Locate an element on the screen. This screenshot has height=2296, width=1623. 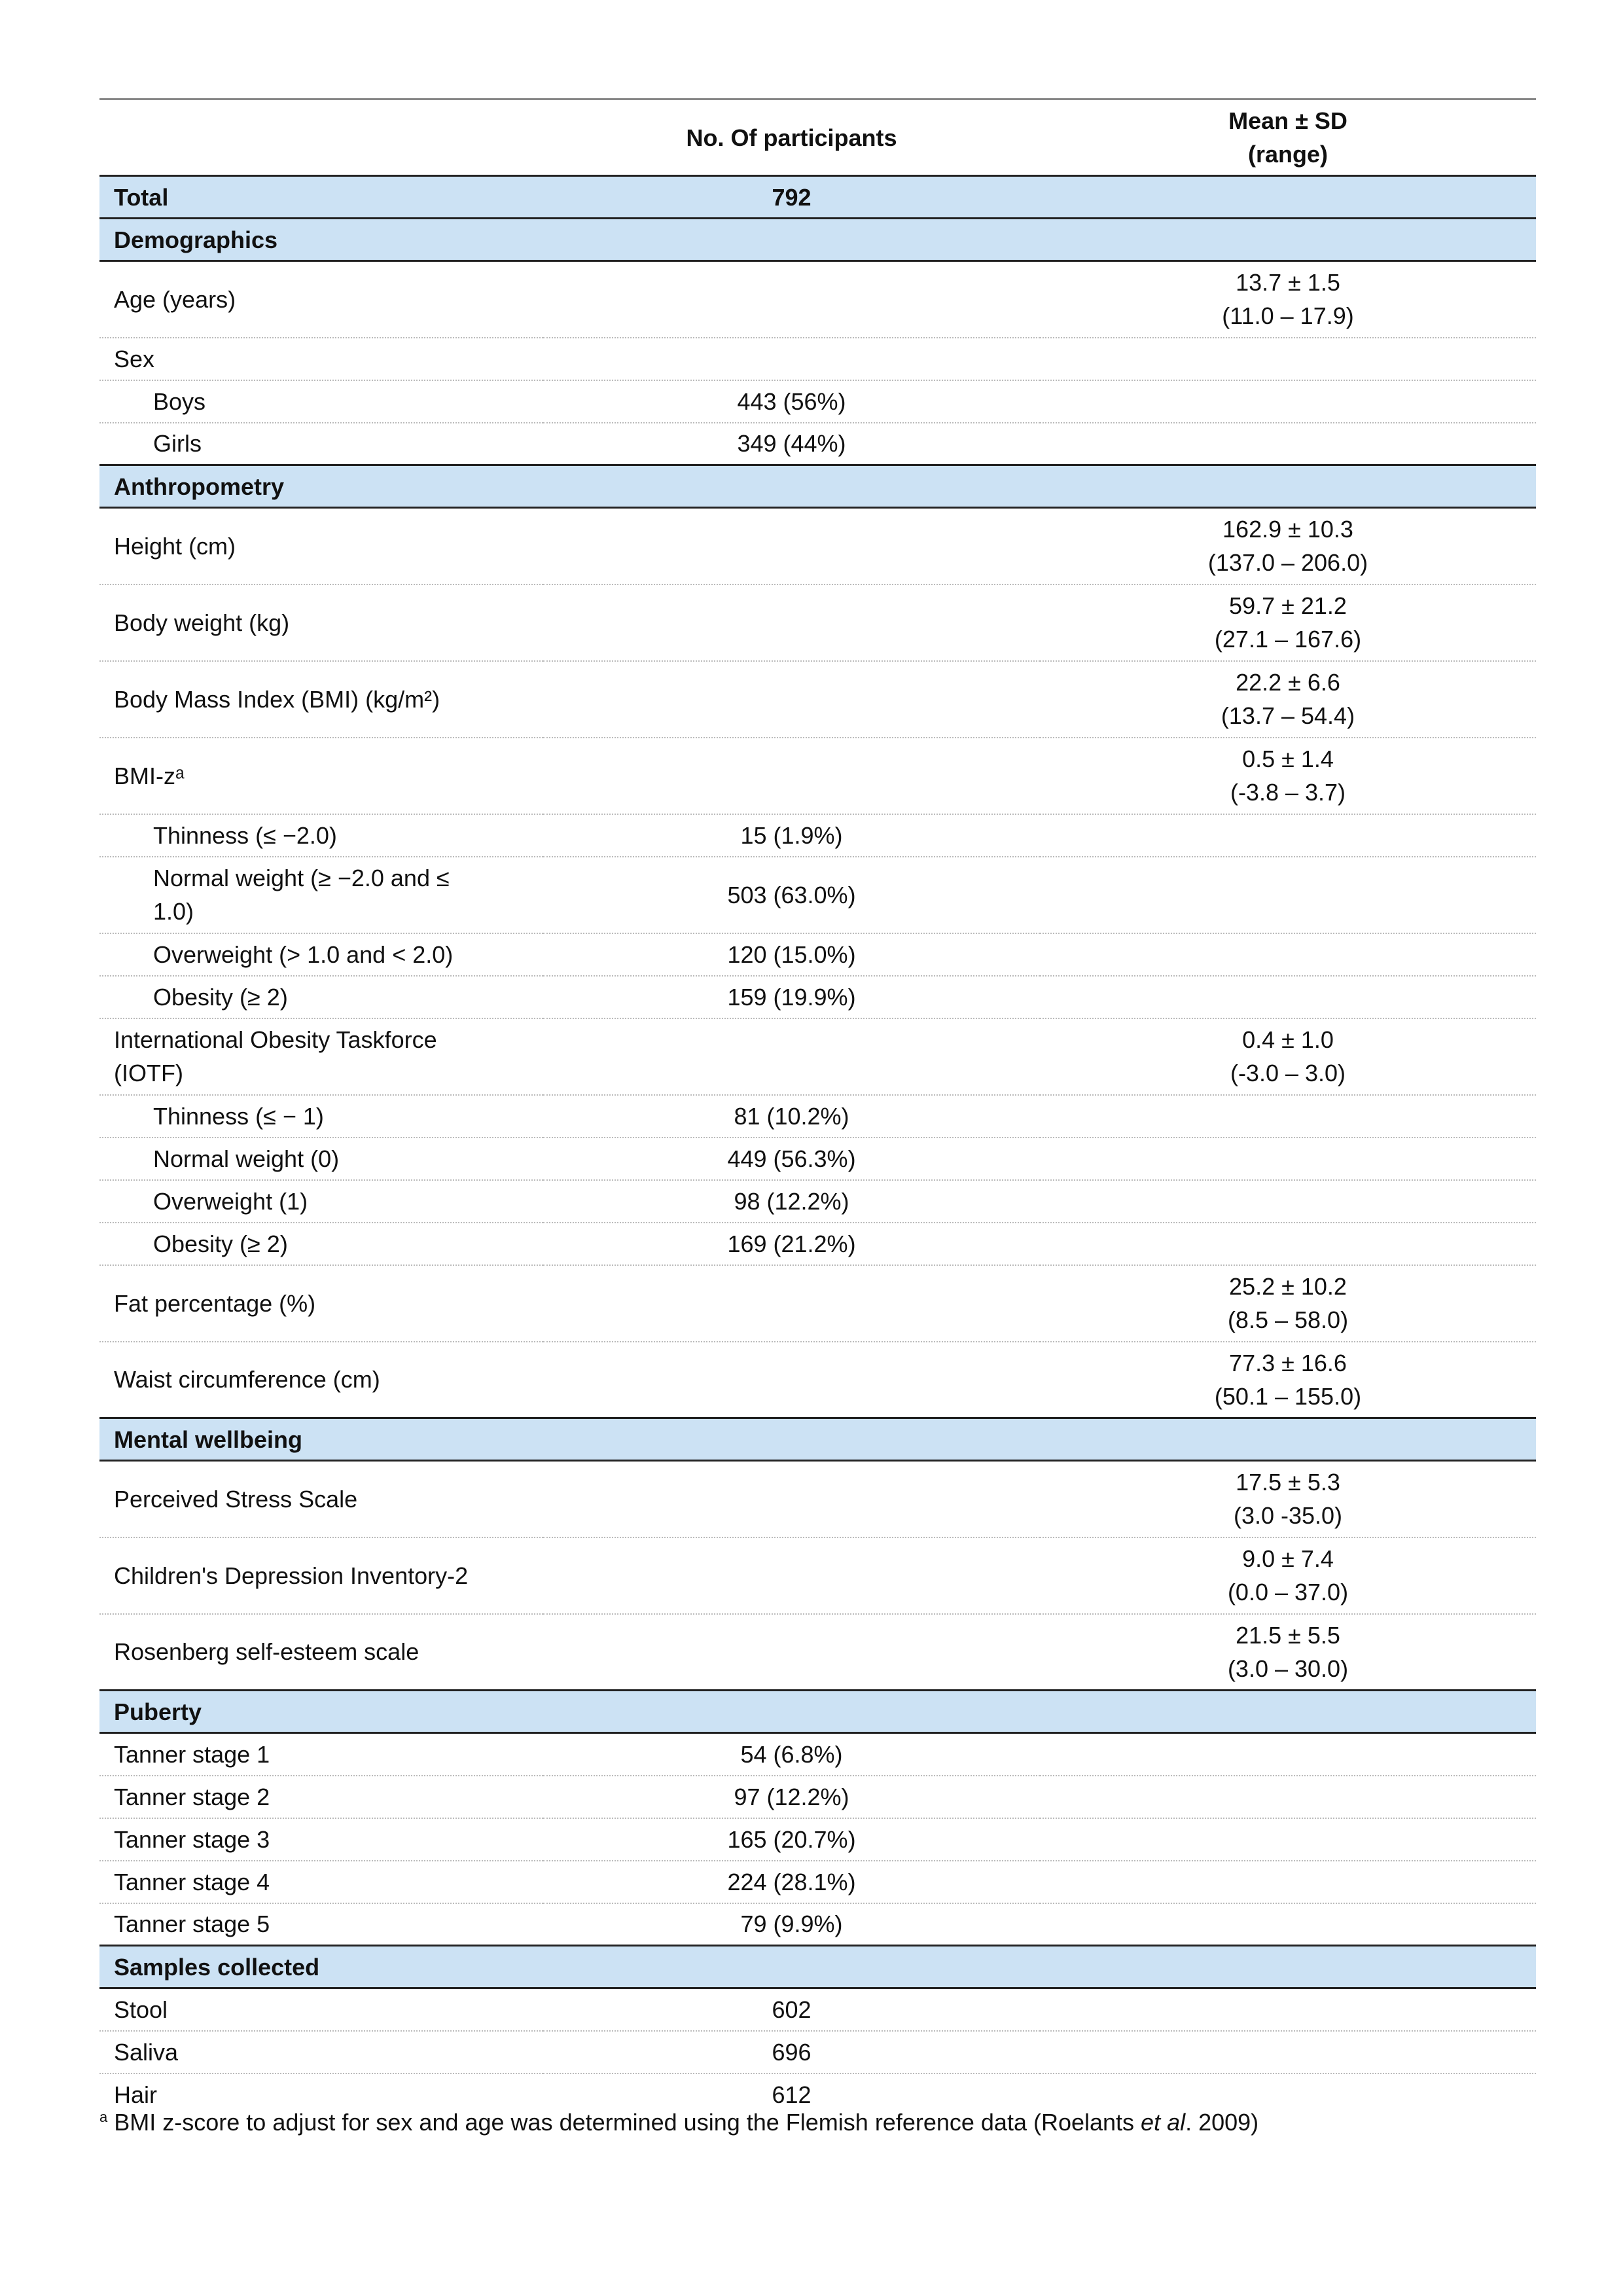
row-label: Overweight (> 1.0 and < 2.0) is located at coordinates (303, 954).